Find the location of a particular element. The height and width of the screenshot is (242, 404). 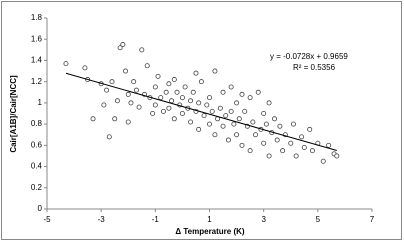

x-tick-label: -5 is located at coordinates (47, 219).